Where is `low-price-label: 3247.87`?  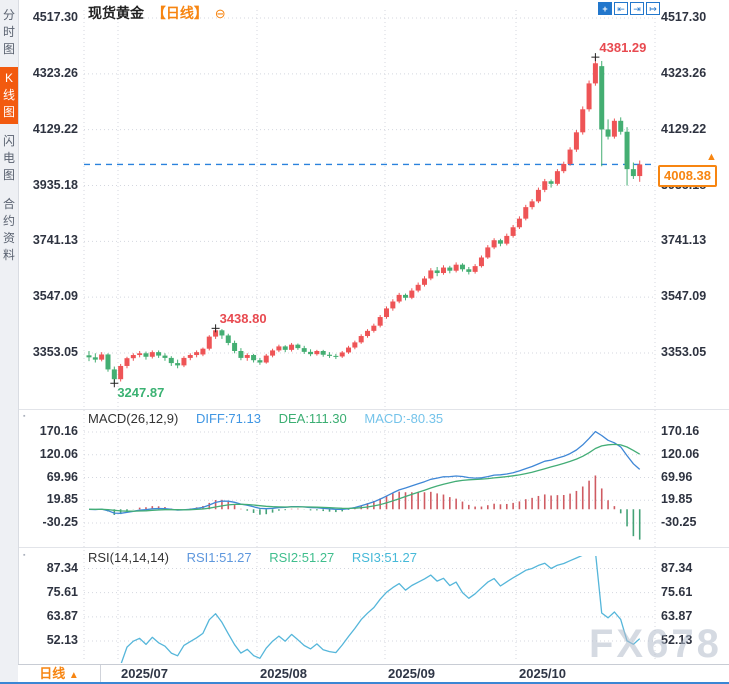 low-price-label: 3247.87 is located at coordinates (141, 393).